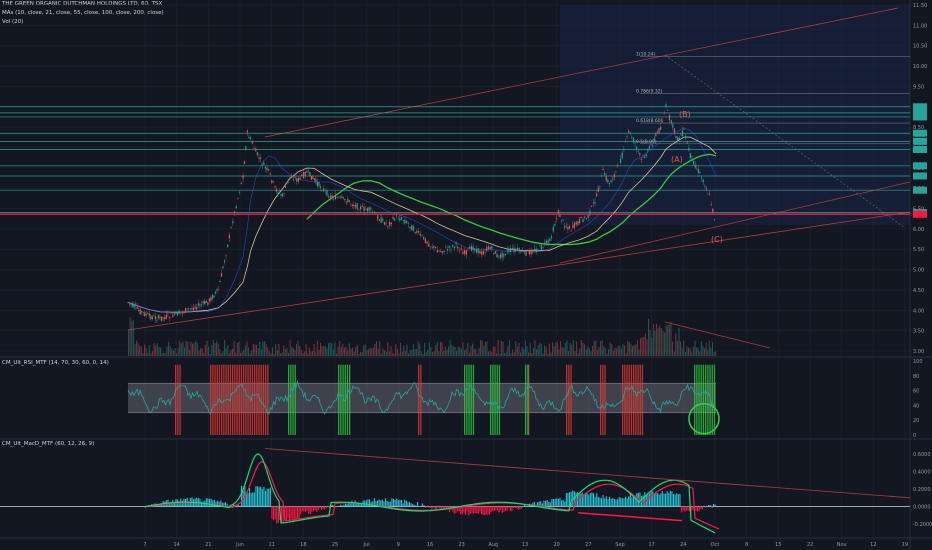  What do you see at coordinates (48, 444) in the screenshot?
I see `macd-label: CM_Ult_MacD_MTF (60, 12, 26, 9)` at bounding box center [48, 444].